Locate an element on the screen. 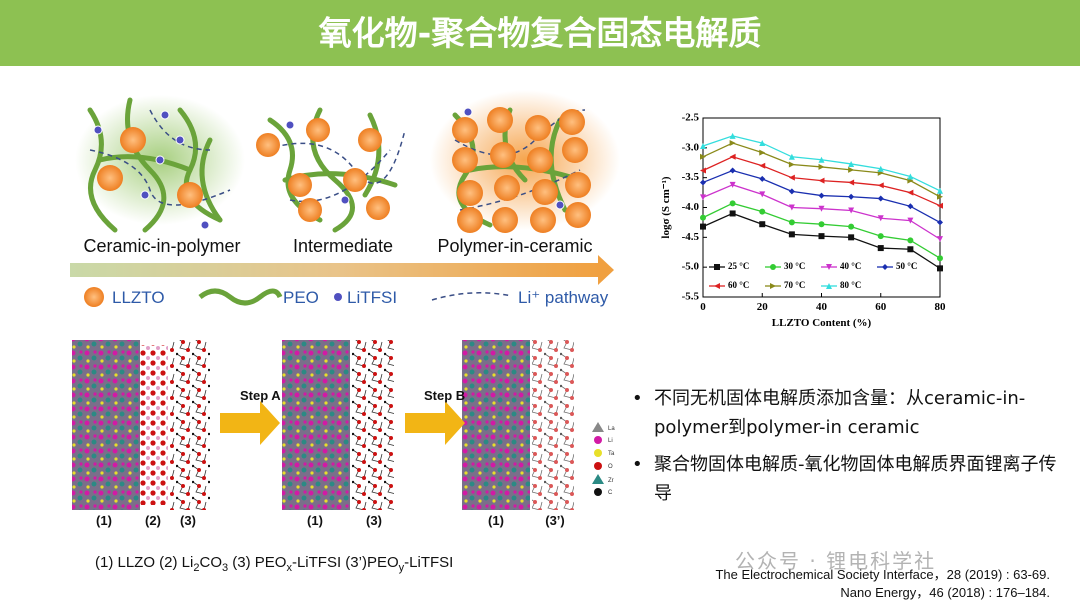  caption-text: (1) LLZO (2) Li is located at coordinates (144, 562).